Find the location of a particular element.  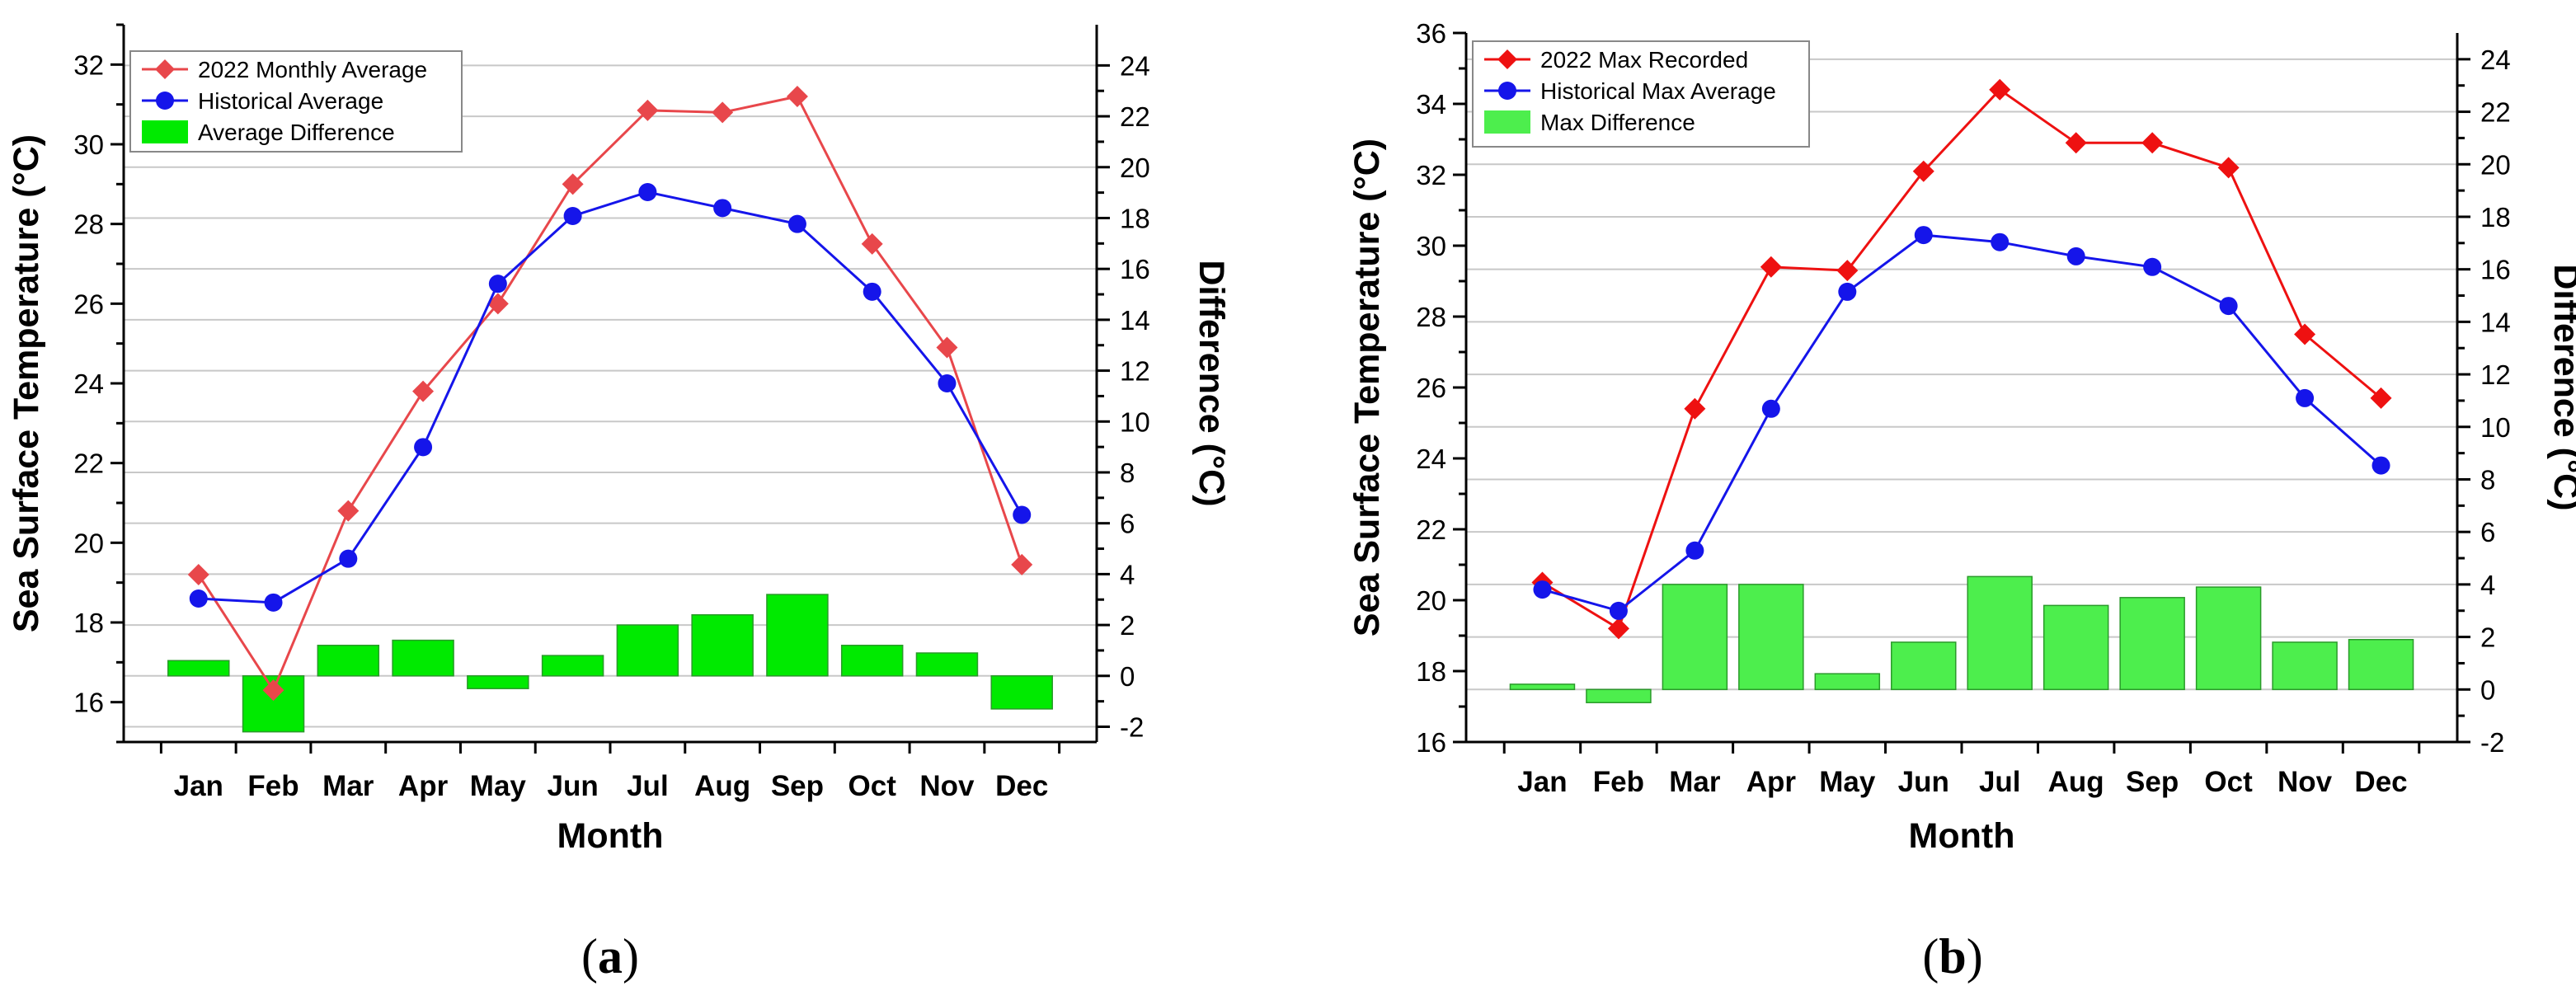

x-tick-label-may: May is located at coordinates (1847, 782).